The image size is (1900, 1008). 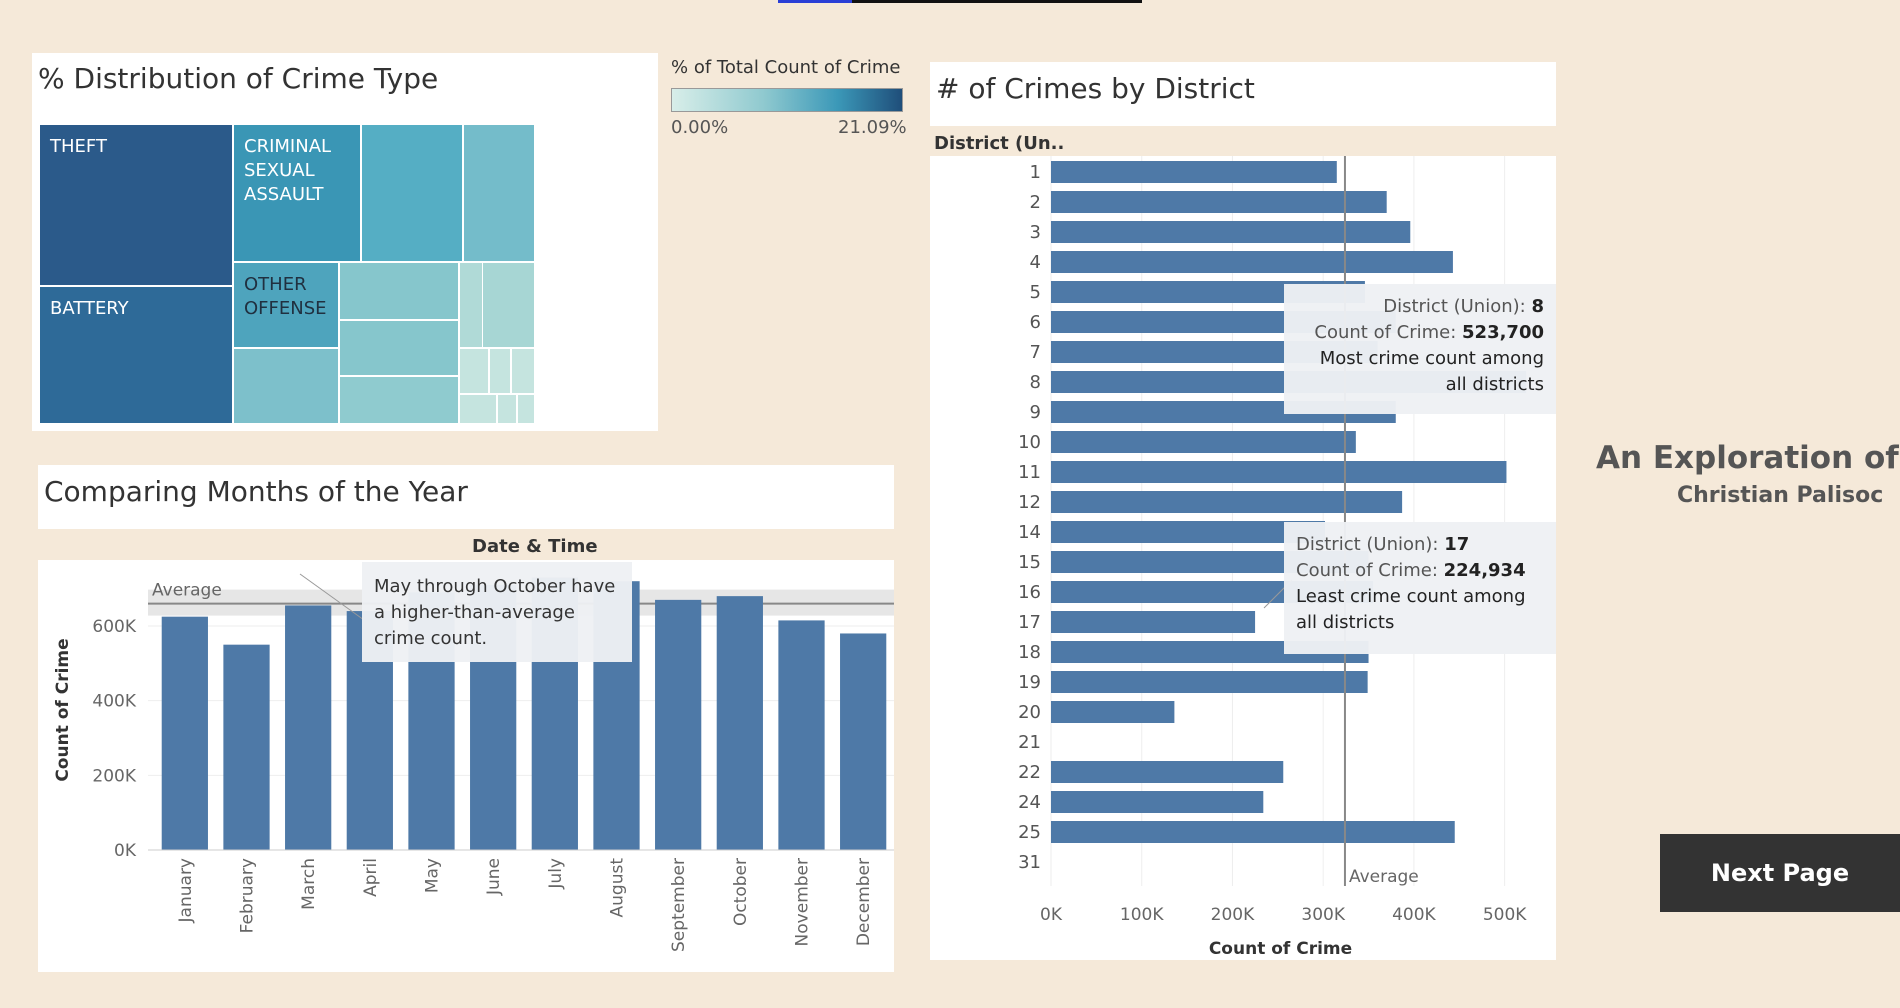 I want to click on x-tick-label: October, so click(x=741, y=892).